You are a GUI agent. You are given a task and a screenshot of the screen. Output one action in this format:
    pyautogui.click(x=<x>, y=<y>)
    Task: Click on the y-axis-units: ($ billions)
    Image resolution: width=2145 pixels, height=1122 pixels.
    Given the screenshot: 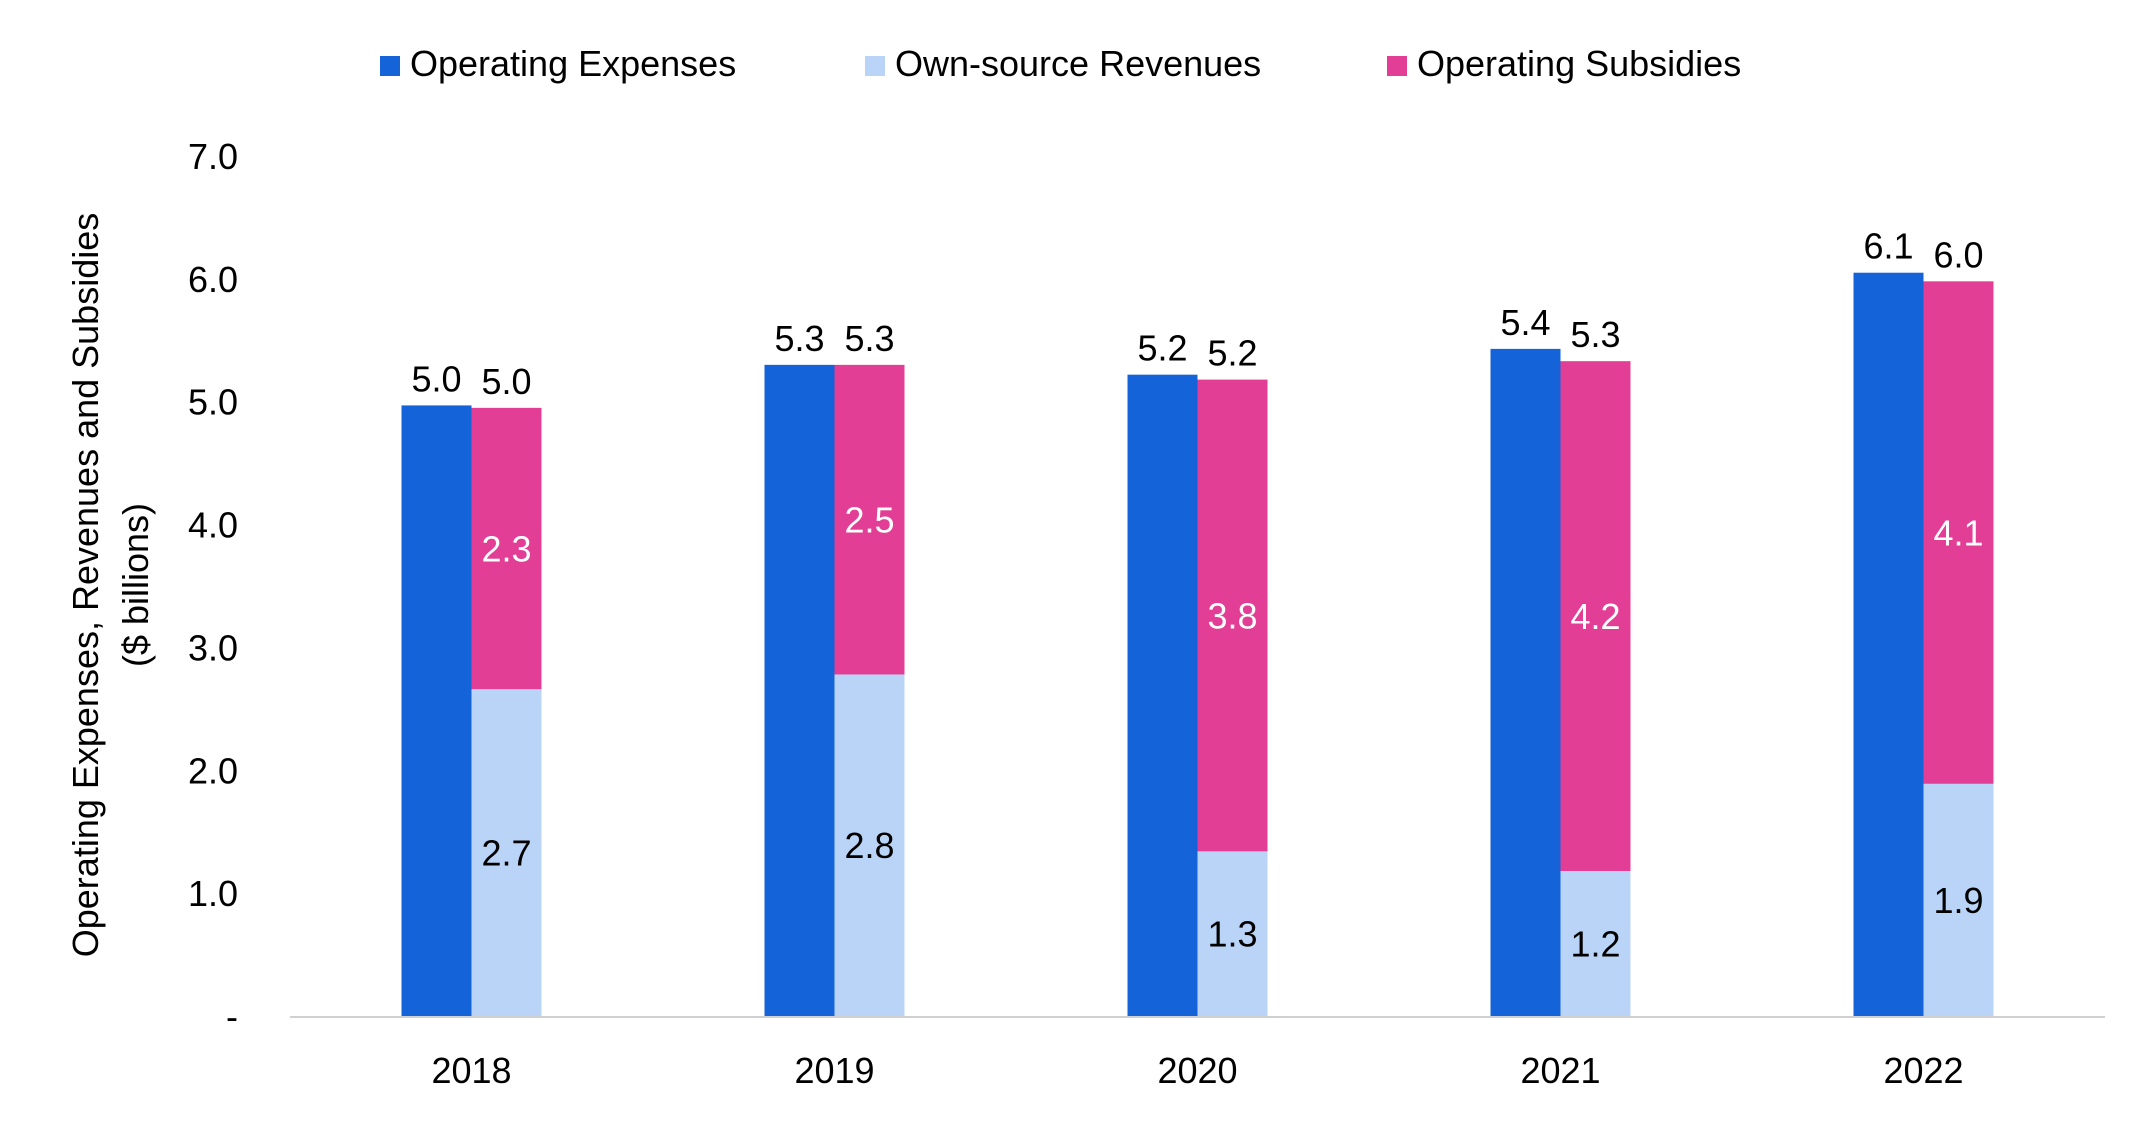 What is the action you would take?
    pyautogui.click(x=135, y=585)
    